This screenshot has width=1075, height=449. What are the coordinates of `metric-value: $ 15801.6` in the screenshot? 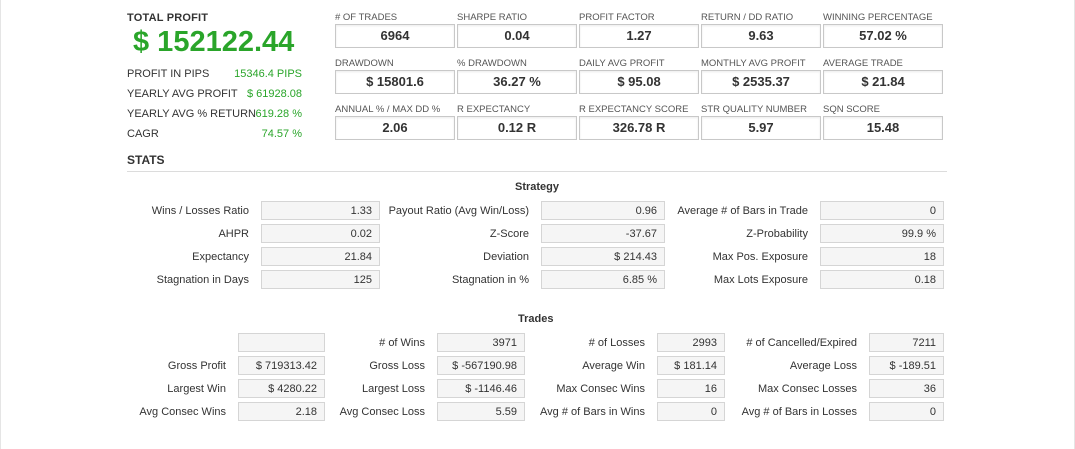 It's located at (395, 82).